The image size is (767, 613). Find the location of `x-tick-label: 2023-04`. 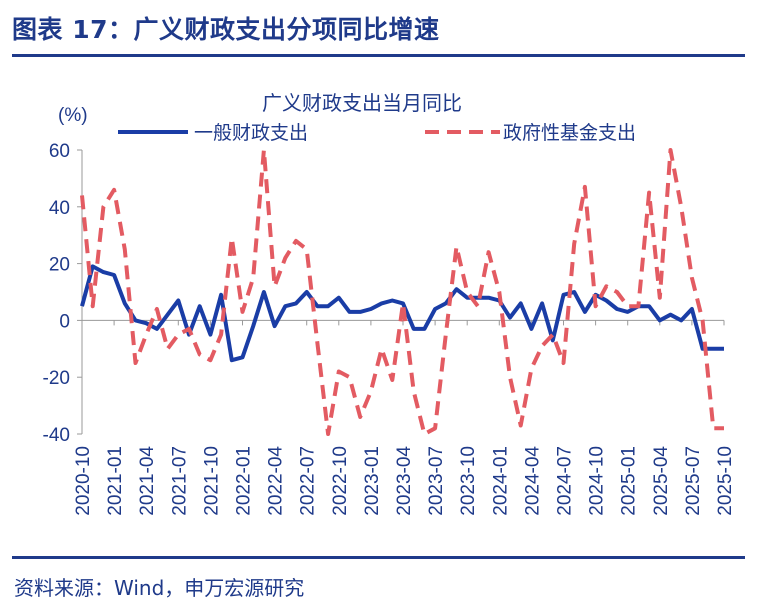

x-tick-label: 2023-04 is located at coordinates (404, 481).